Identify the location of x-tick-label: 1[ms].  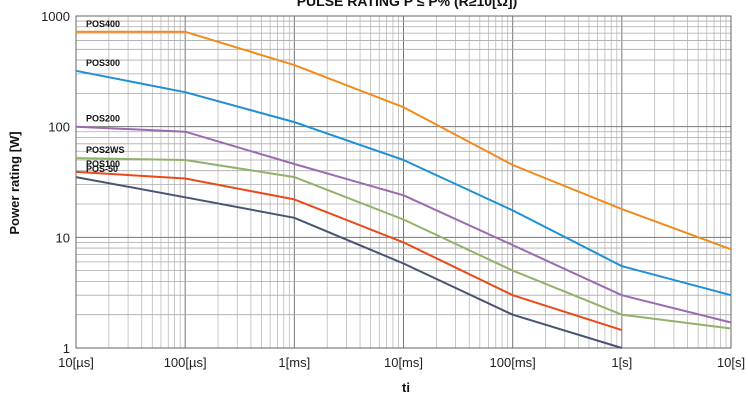
(294, 362).